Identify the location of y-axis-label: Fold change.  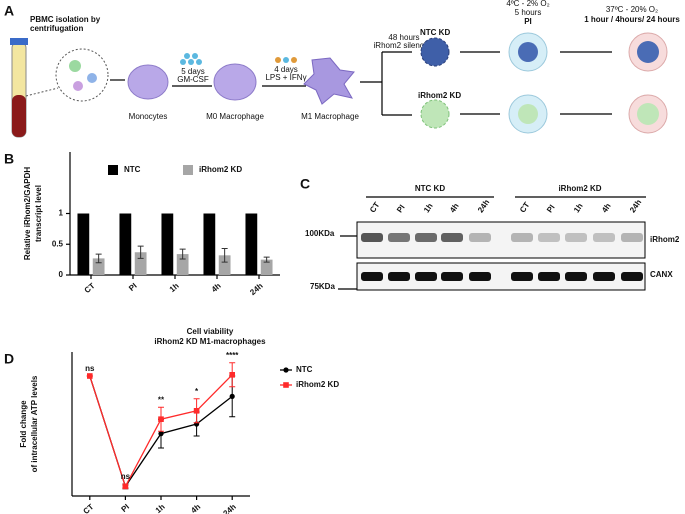
(23, 424).